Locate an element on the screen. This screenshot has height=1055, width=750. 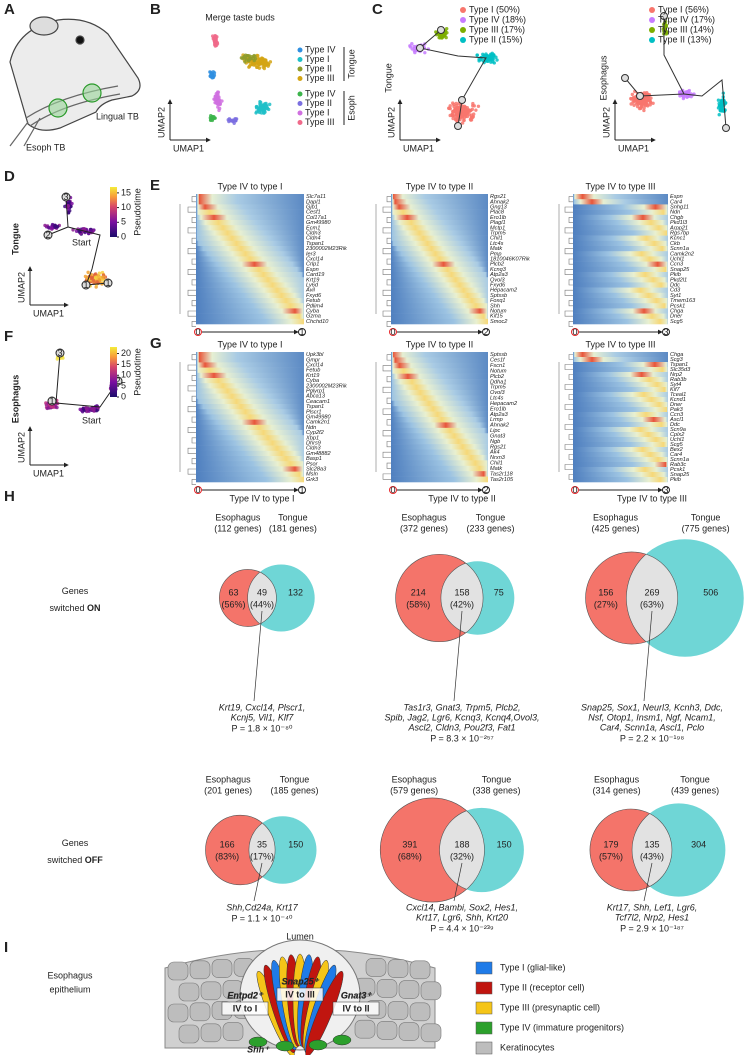
gene-label: Plac8 is located at coordinates (497, 213).